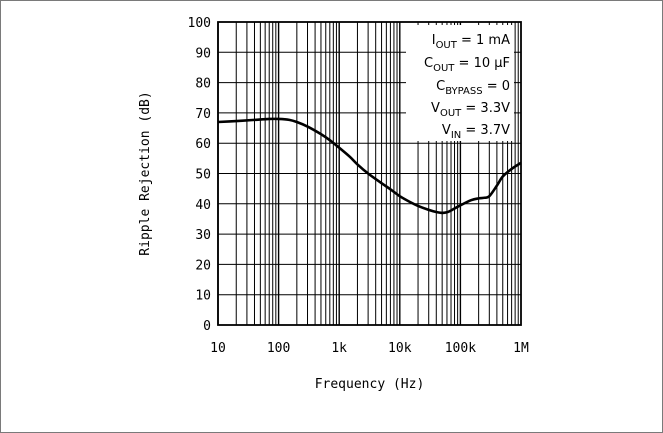 The image size is (663, 433). I want to click on y-tick-label: 10, so click(203, 296).